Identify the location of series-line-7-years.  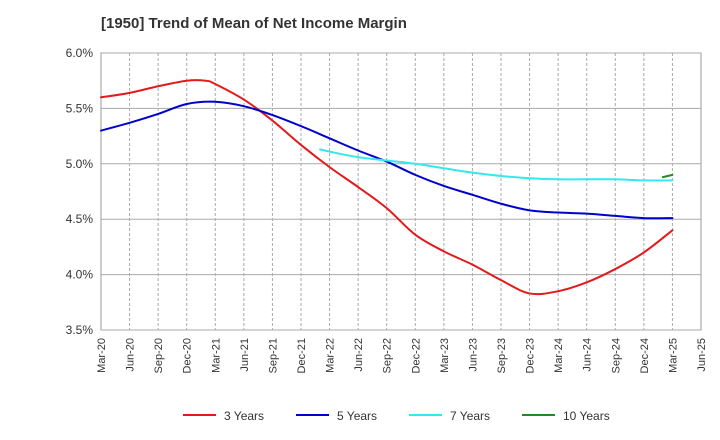
(496, 165).